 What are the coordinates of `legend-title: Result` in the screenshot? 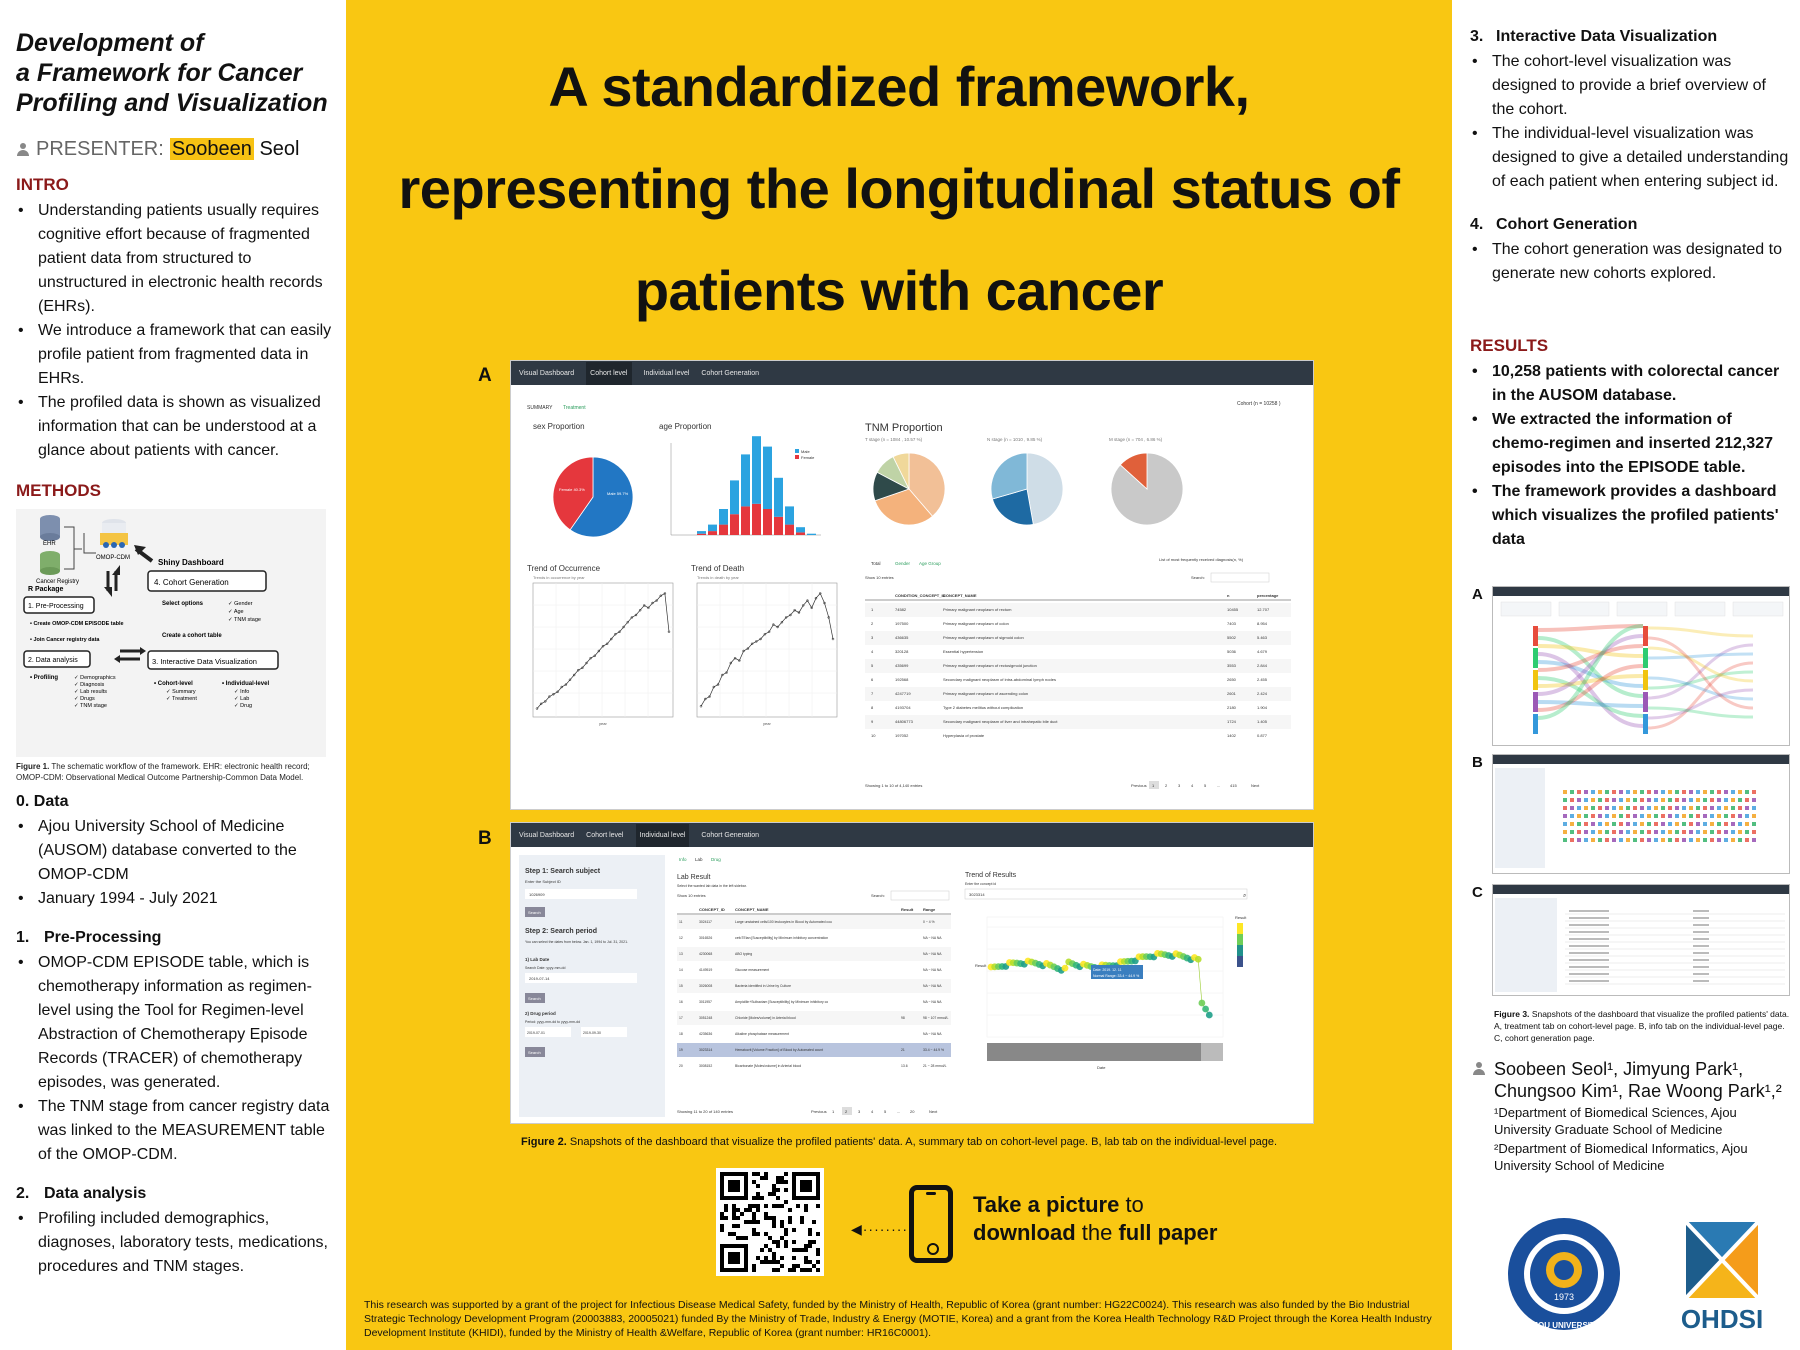 It's located at (1241, 917).